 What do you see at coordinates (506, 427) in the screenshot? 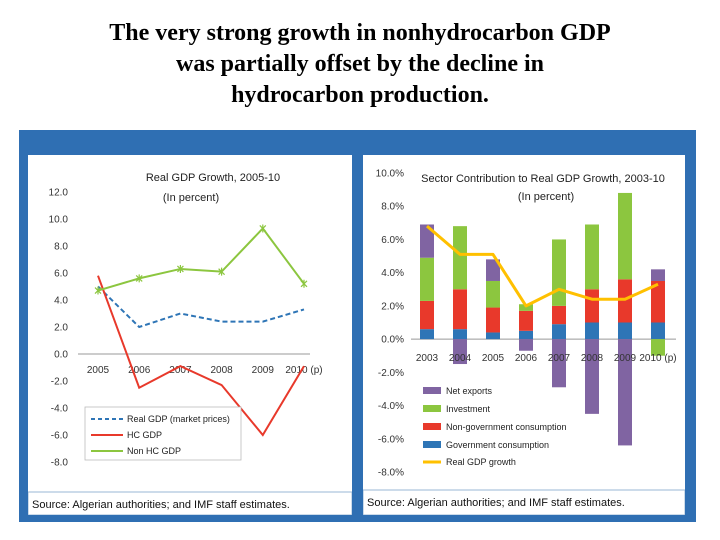
I see `legend-label-non-gov-consumption: Non-government consumption` at bounding box center [506, 427].